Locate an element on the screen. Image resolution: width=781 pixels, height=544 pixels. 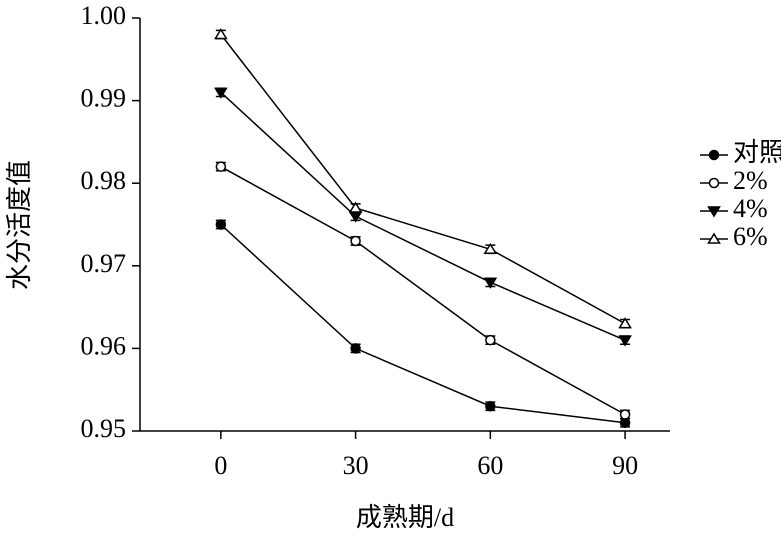
legend-label: 6% is located at coordinates (750, 236).